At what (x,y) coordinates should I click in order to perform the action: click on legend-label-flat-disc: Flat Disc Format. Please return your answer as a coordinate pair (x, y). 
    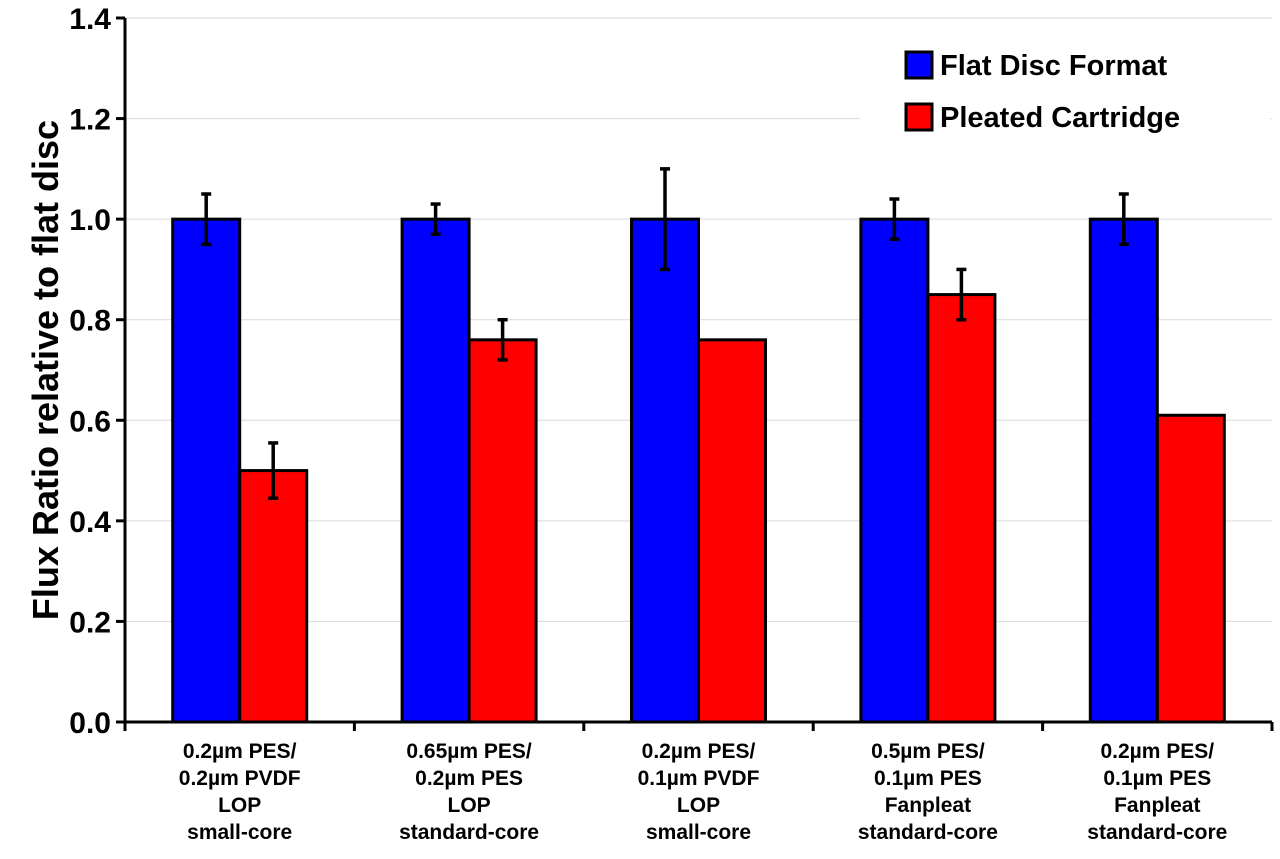
    Looking at the image, I should click on (1054, 66).